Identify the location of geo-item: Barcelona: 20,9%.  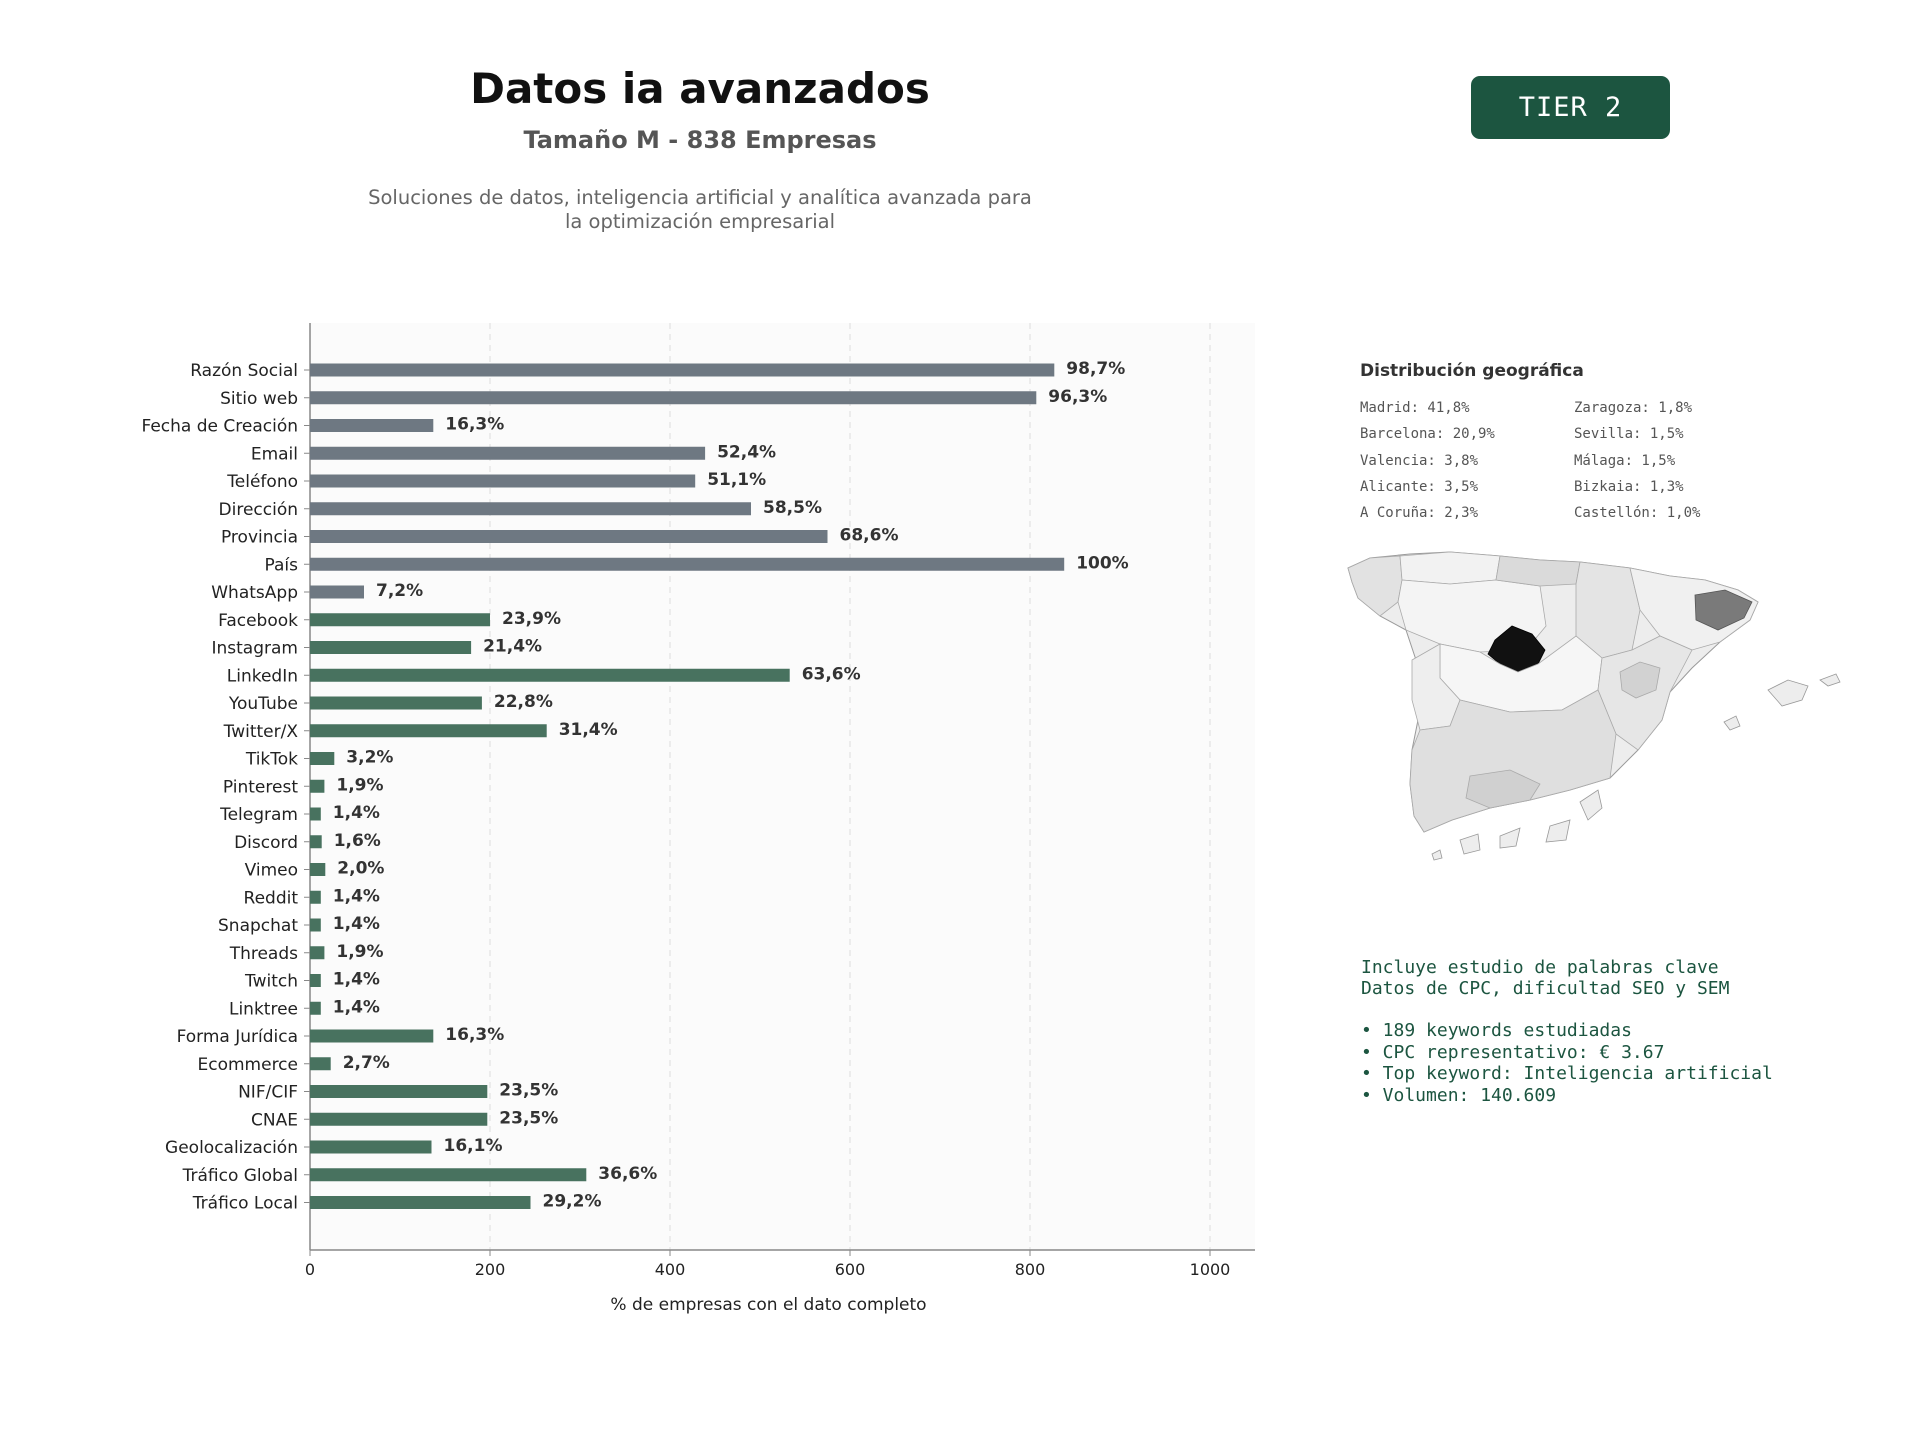
(1427, 434).